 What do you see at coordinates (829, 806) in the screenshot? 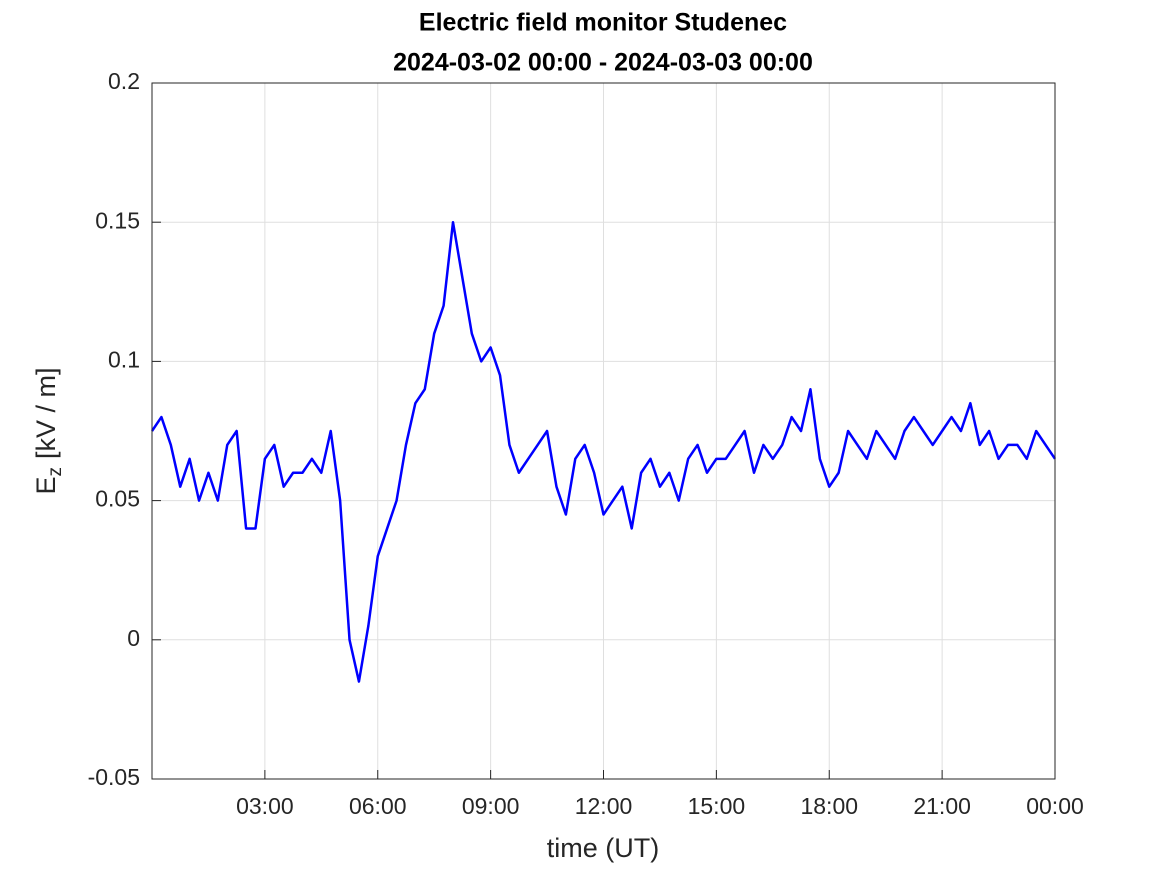
I see `x-tick-label: 18:00` at bounding box center [829, 806].